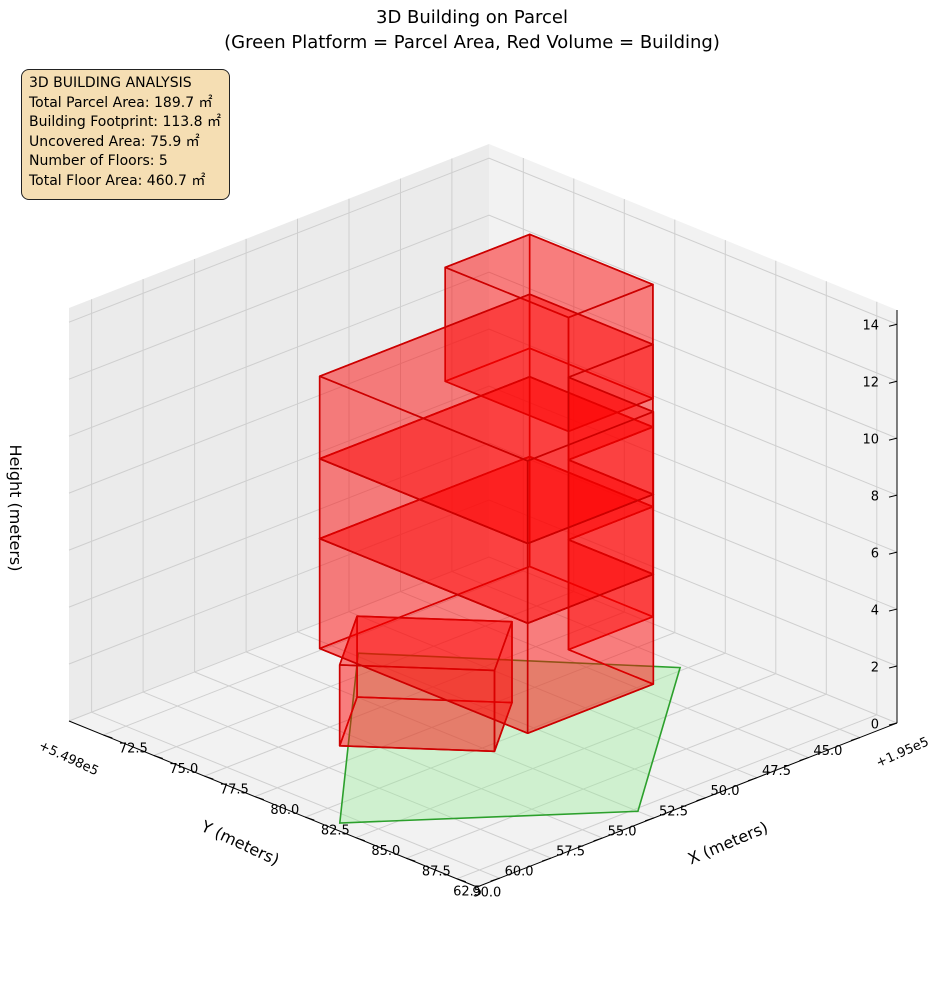  What do you see at coordinates (570, 852) in the screenshot?
I see `y-tick-label: 57.5` at bounding box center [570, 852].